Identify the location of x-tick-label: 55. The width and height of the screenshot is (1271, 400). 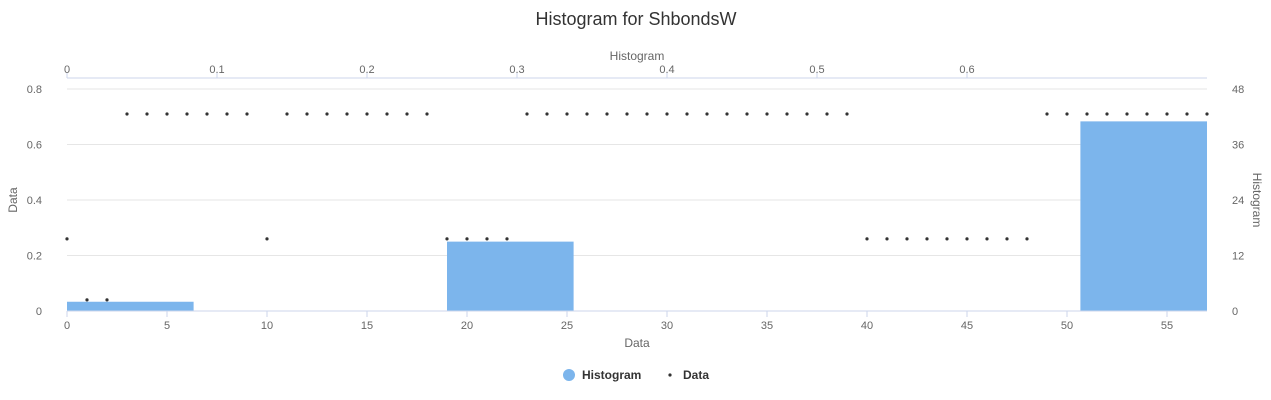
(1167, 326).